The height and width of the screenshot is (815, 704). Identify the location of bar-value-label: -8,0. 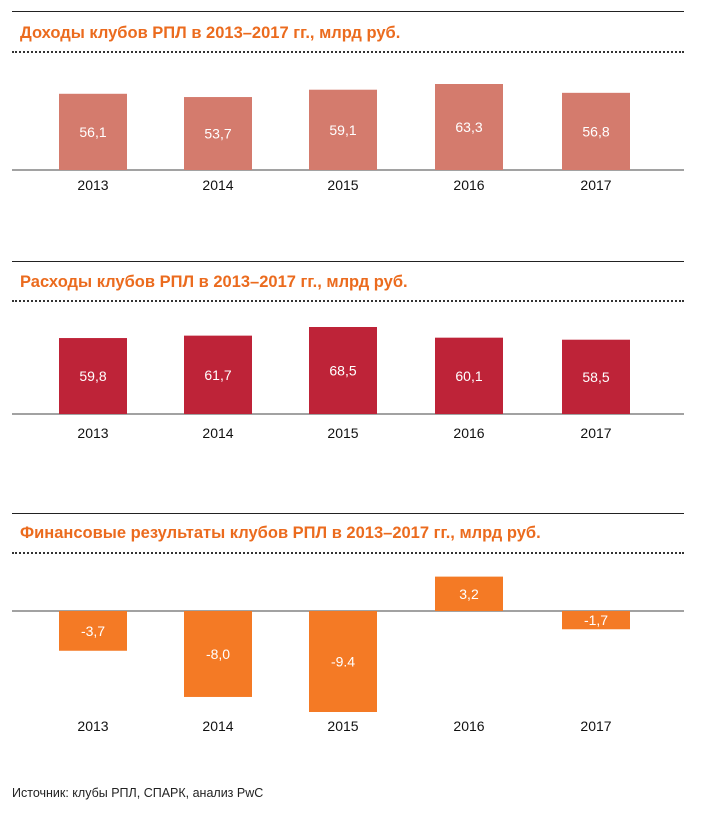
(218, 654).